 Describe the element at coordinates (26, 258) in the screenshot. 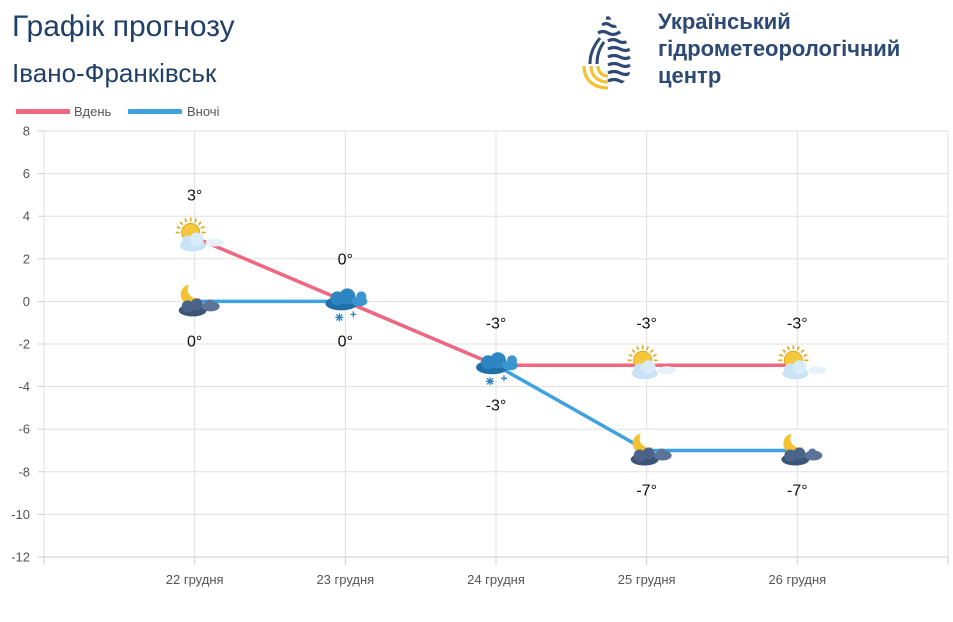

I see `y-tick-label: 2` at that location.